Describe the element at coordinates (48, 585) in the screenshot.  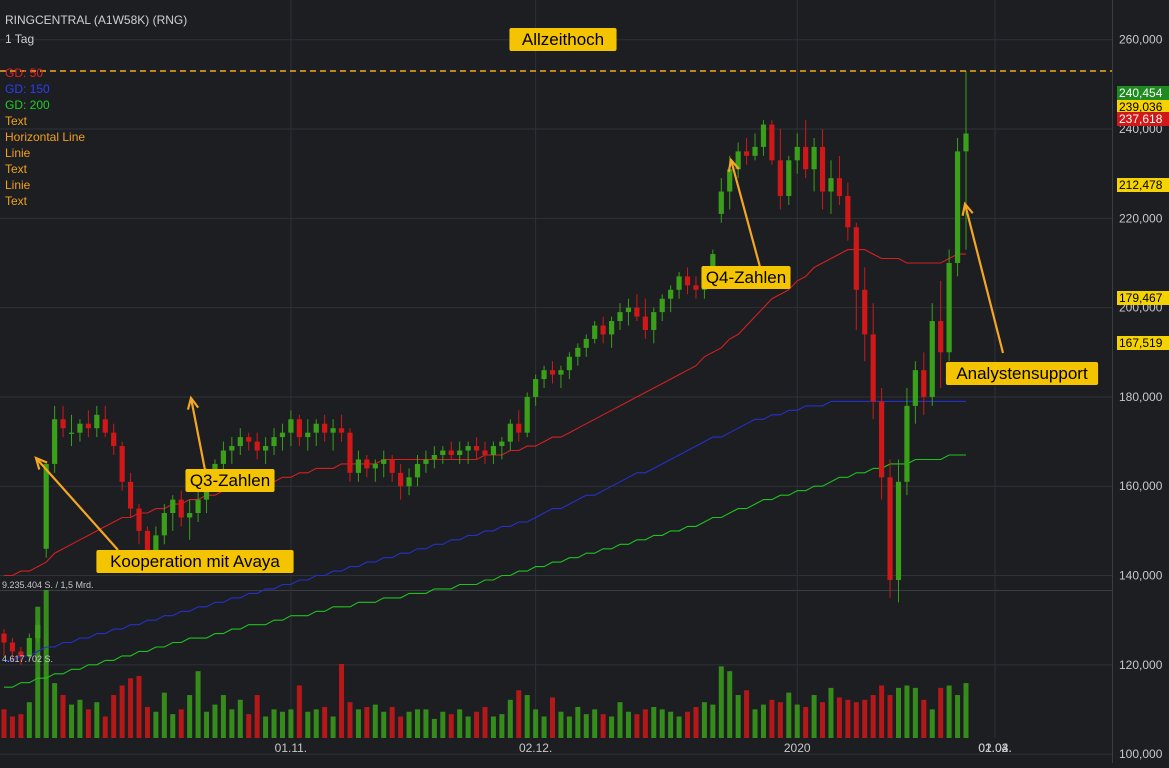
I see `volume-max-label: 9.235.404 S. / 1,5 Mrd.` at that location.